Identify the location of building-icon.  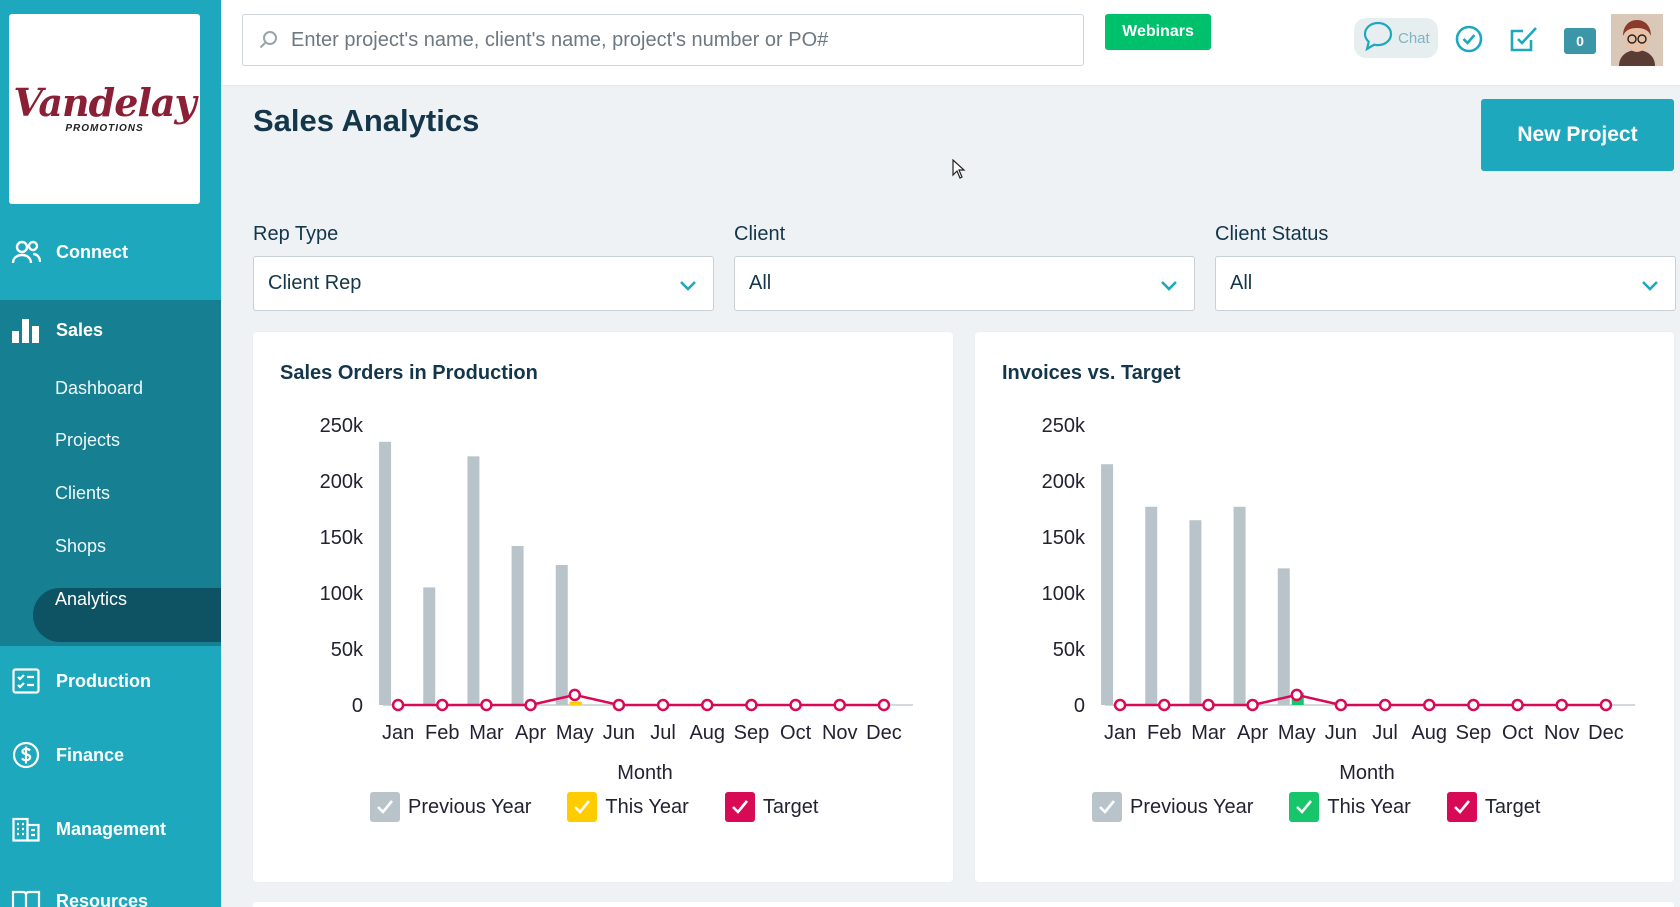
(26, 829).